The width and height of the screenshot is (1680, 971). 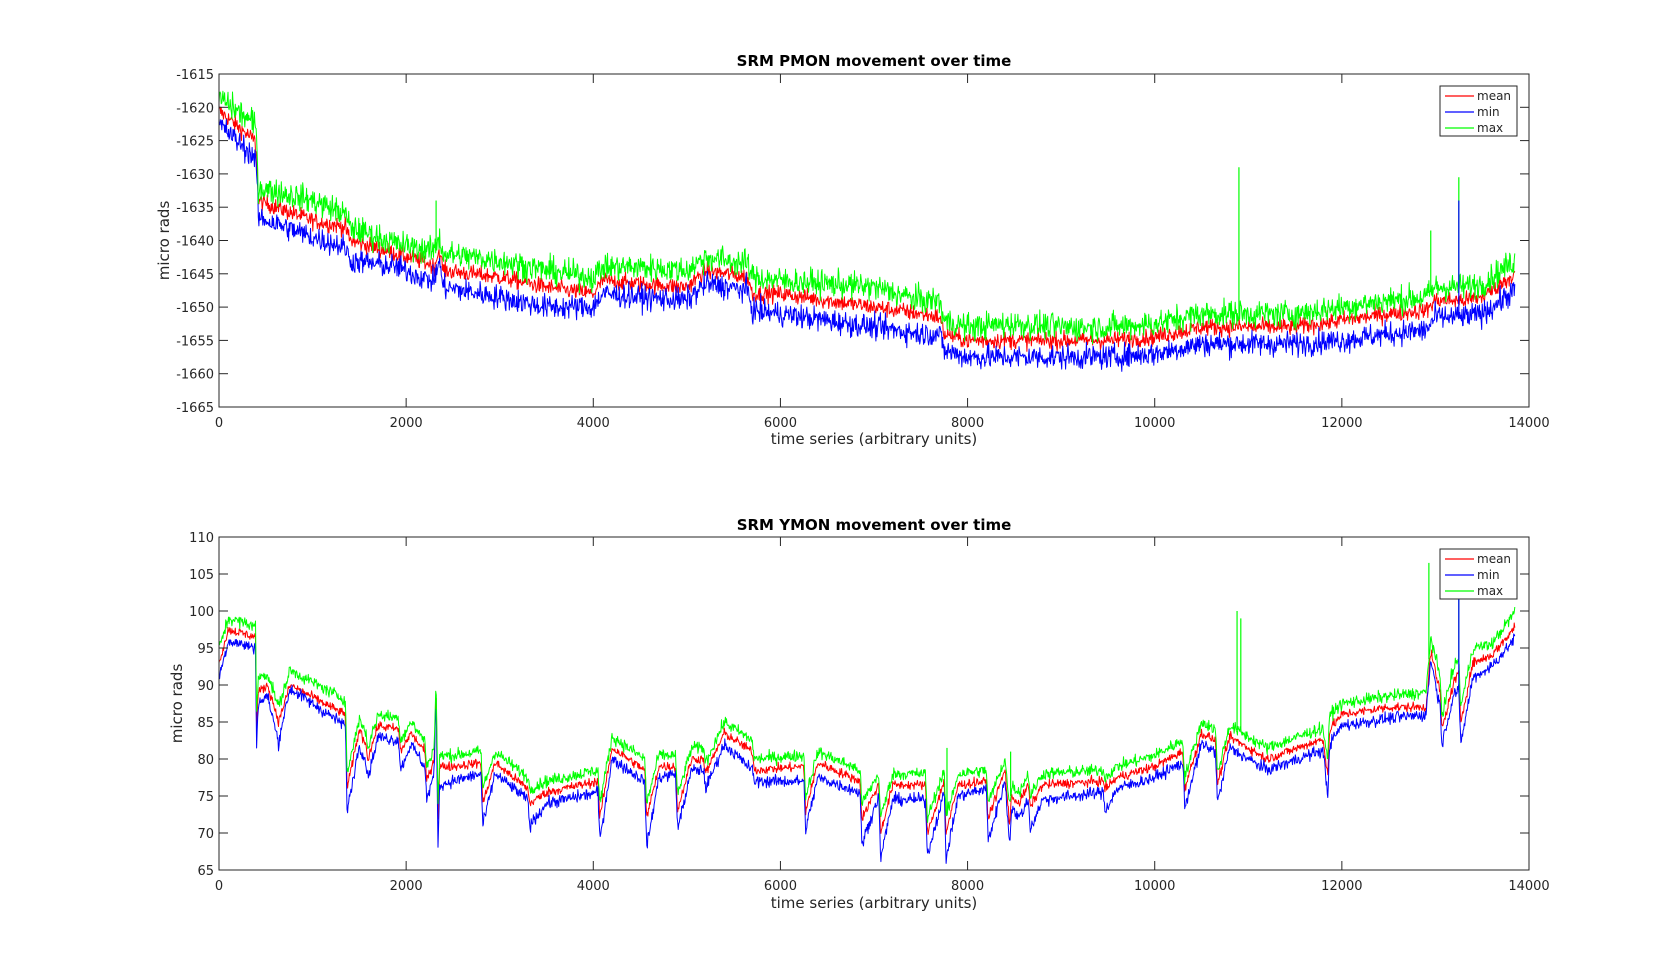 I want to click on y-tick-label: -1660, so click(x=195, y=375).